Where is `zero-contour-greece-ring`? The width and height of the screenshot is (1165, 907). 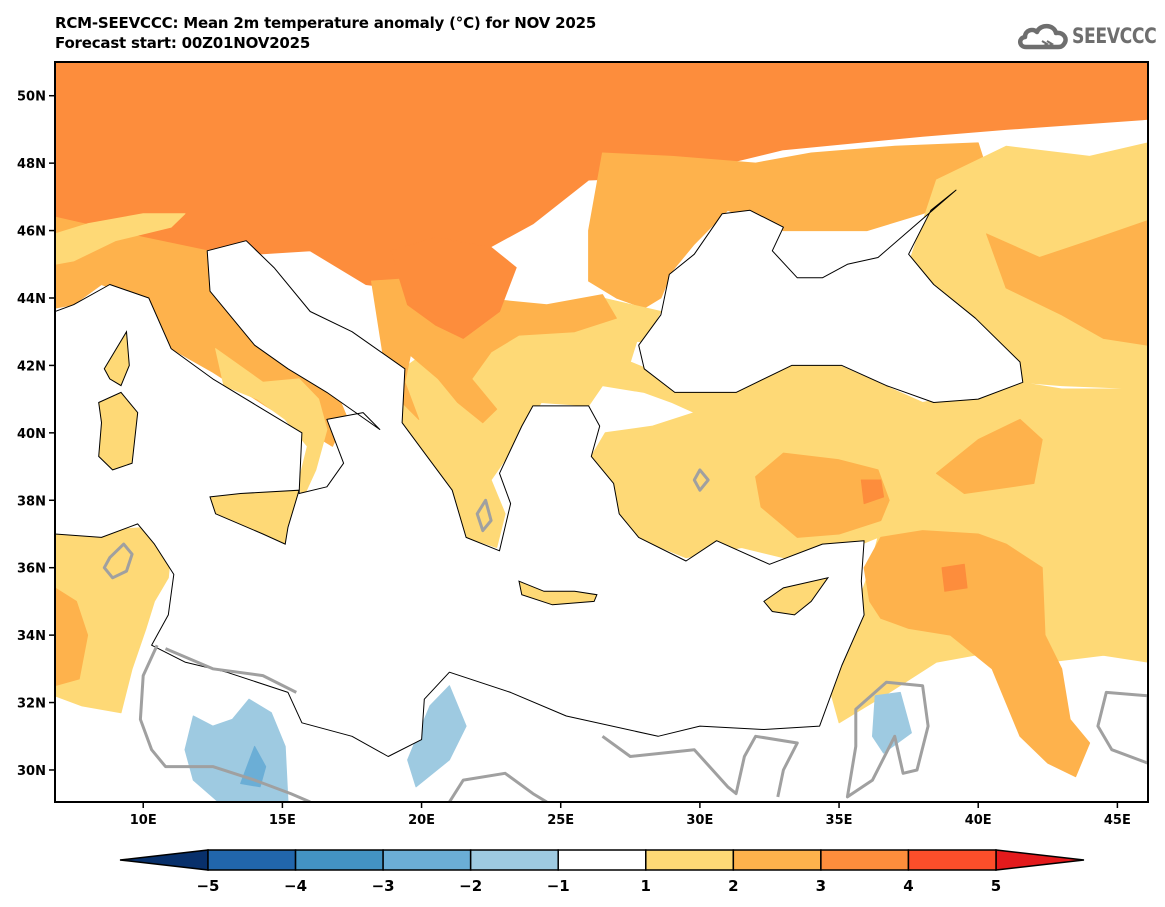
zero-contour-greece-ring is located at coordinates (484, 515).